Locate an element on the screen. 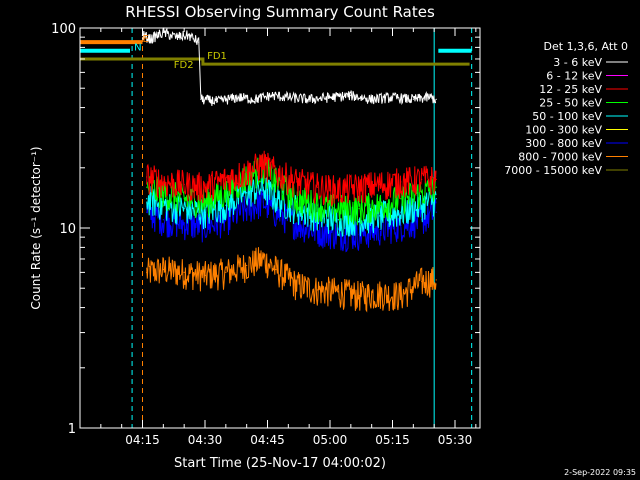 This screenshot has width=640, height=480. x-axis-label: Start Time (25-Nov-17 04:00:02) is located at coordinates (280, 463).